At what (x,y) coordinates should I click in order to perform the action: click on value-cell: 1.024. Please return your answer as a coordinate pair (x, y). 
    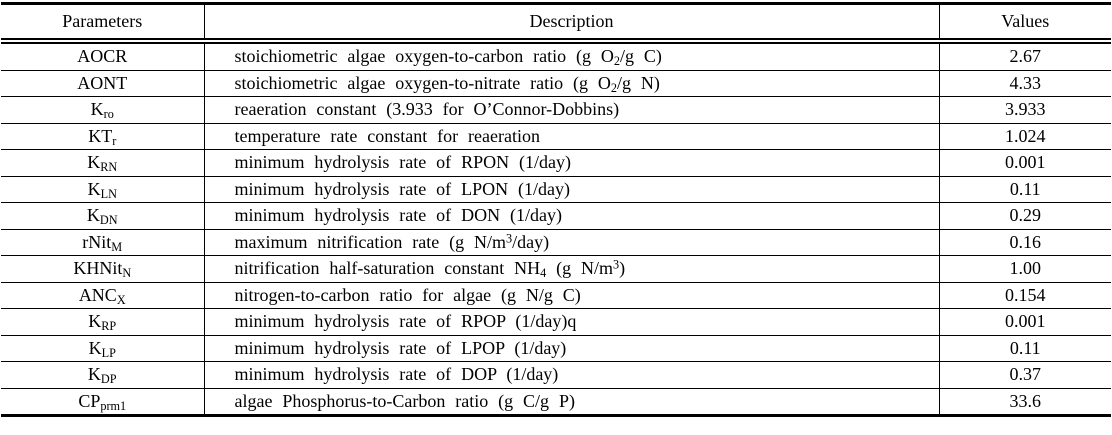
    Looking at the image, I should click on (1025, 136).